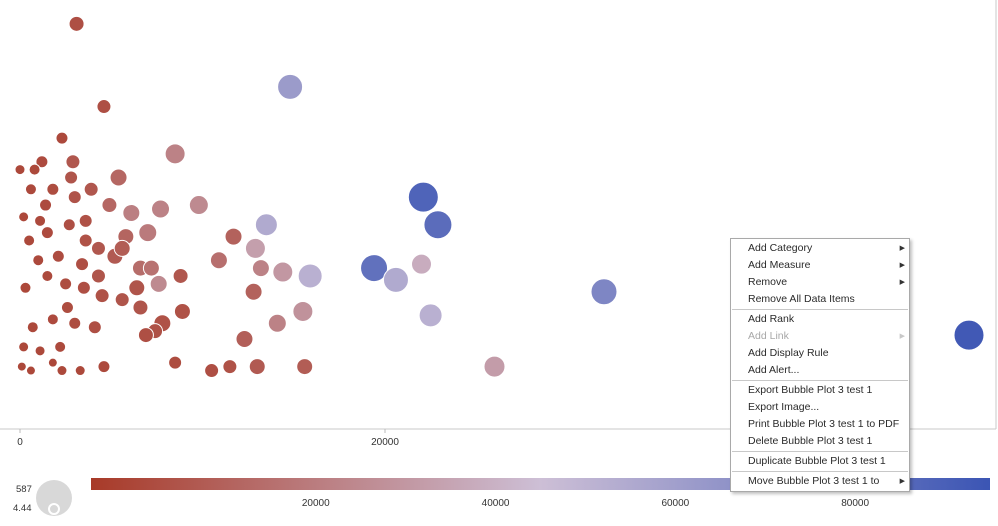 Image resolution: width=998 pixels, height=526 pixels. What do you see at coordinates (820, 461) in the screenshot?
I see `menu-item-duplicate-bubble-plot-3-test-1: Duplicate Bubble Plot 3 test 1` at bounding box center [820, 461].